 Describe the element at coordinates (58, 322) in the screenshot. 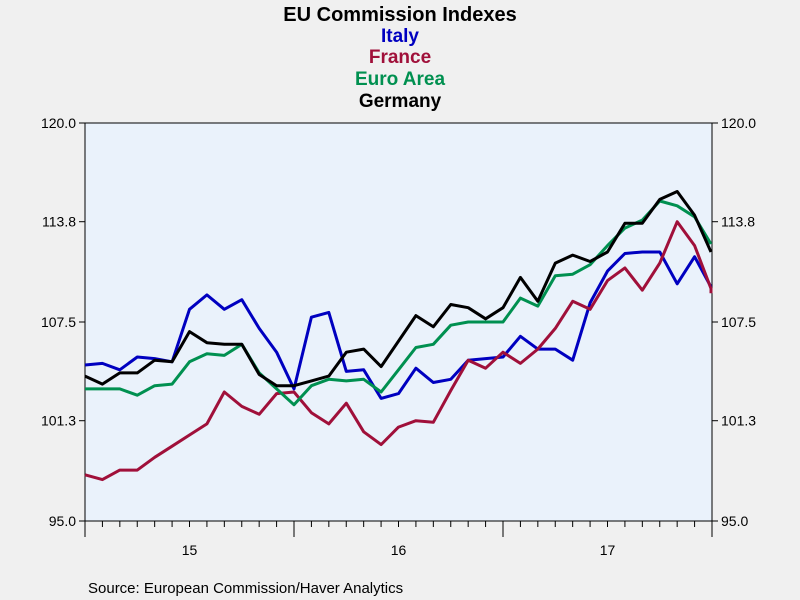

I see `y-tick-label-left: 107.5` at that location.